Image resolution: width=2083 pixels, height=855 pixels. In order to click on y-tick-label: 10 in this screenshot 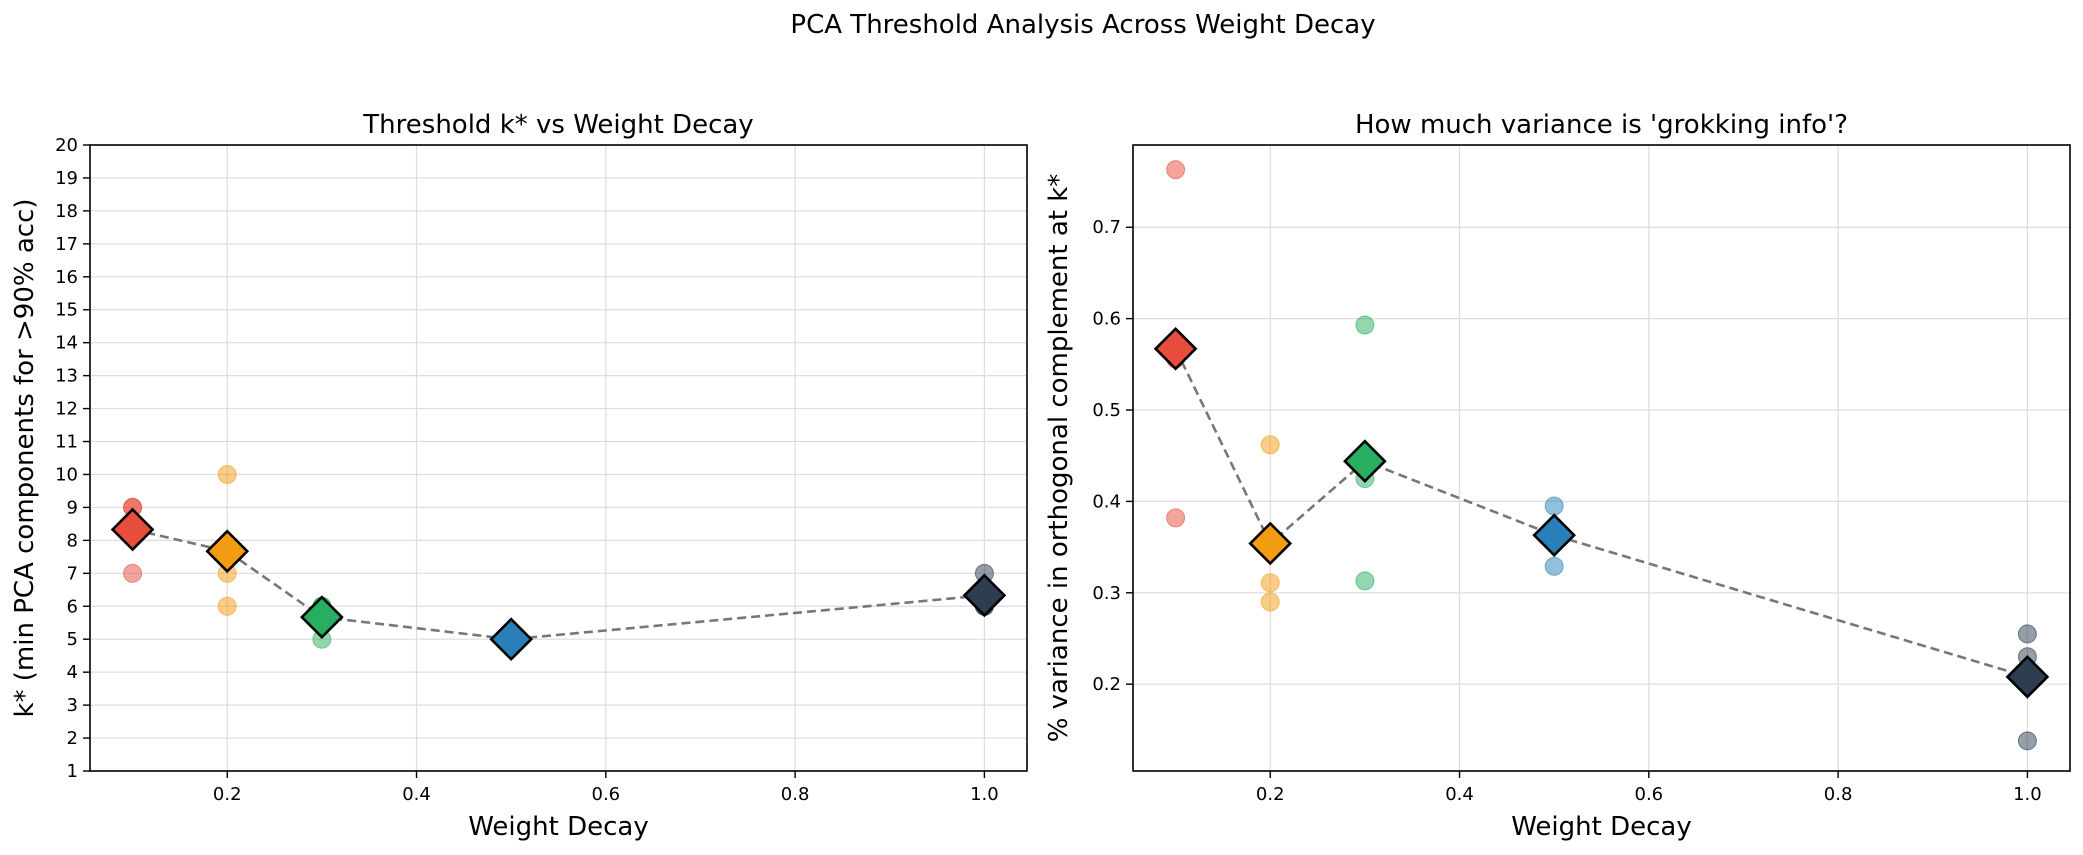, I will do `click(66, 474)`.